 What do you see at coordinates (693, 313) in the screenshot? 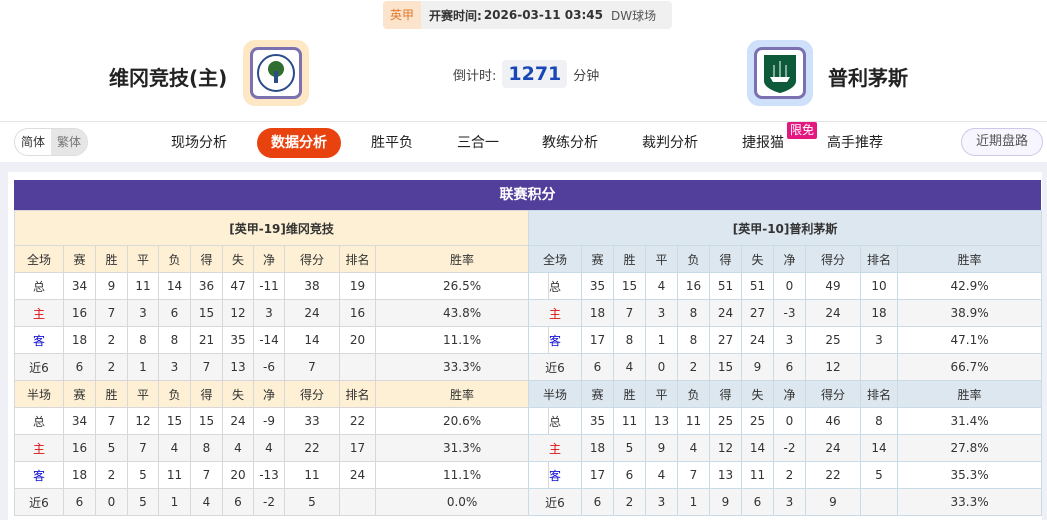
I see `cell: 8` at bounding box center [693, 313].